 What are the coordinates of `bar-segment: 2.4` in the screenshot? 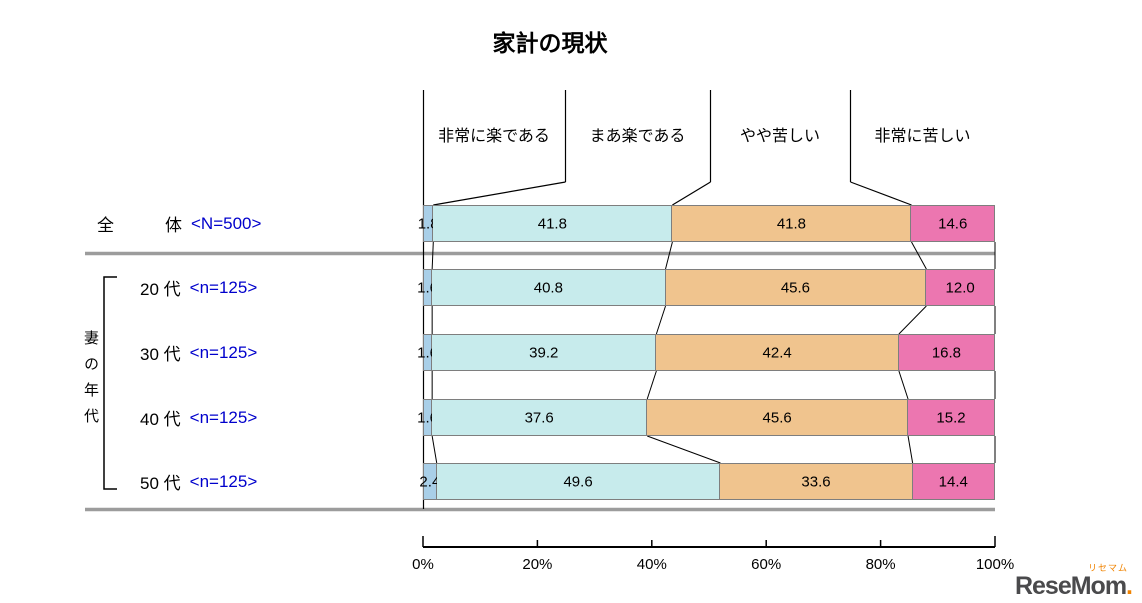 It's located at (429, 481).